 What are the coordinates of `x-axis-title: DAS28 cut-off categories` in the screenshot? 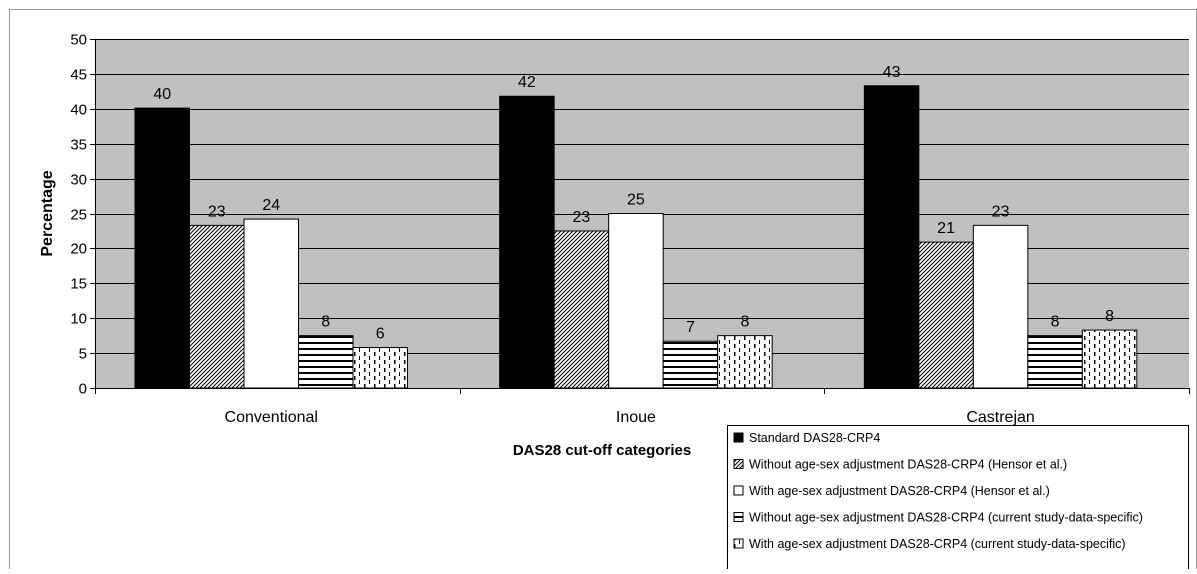 It's located at (602, 450).